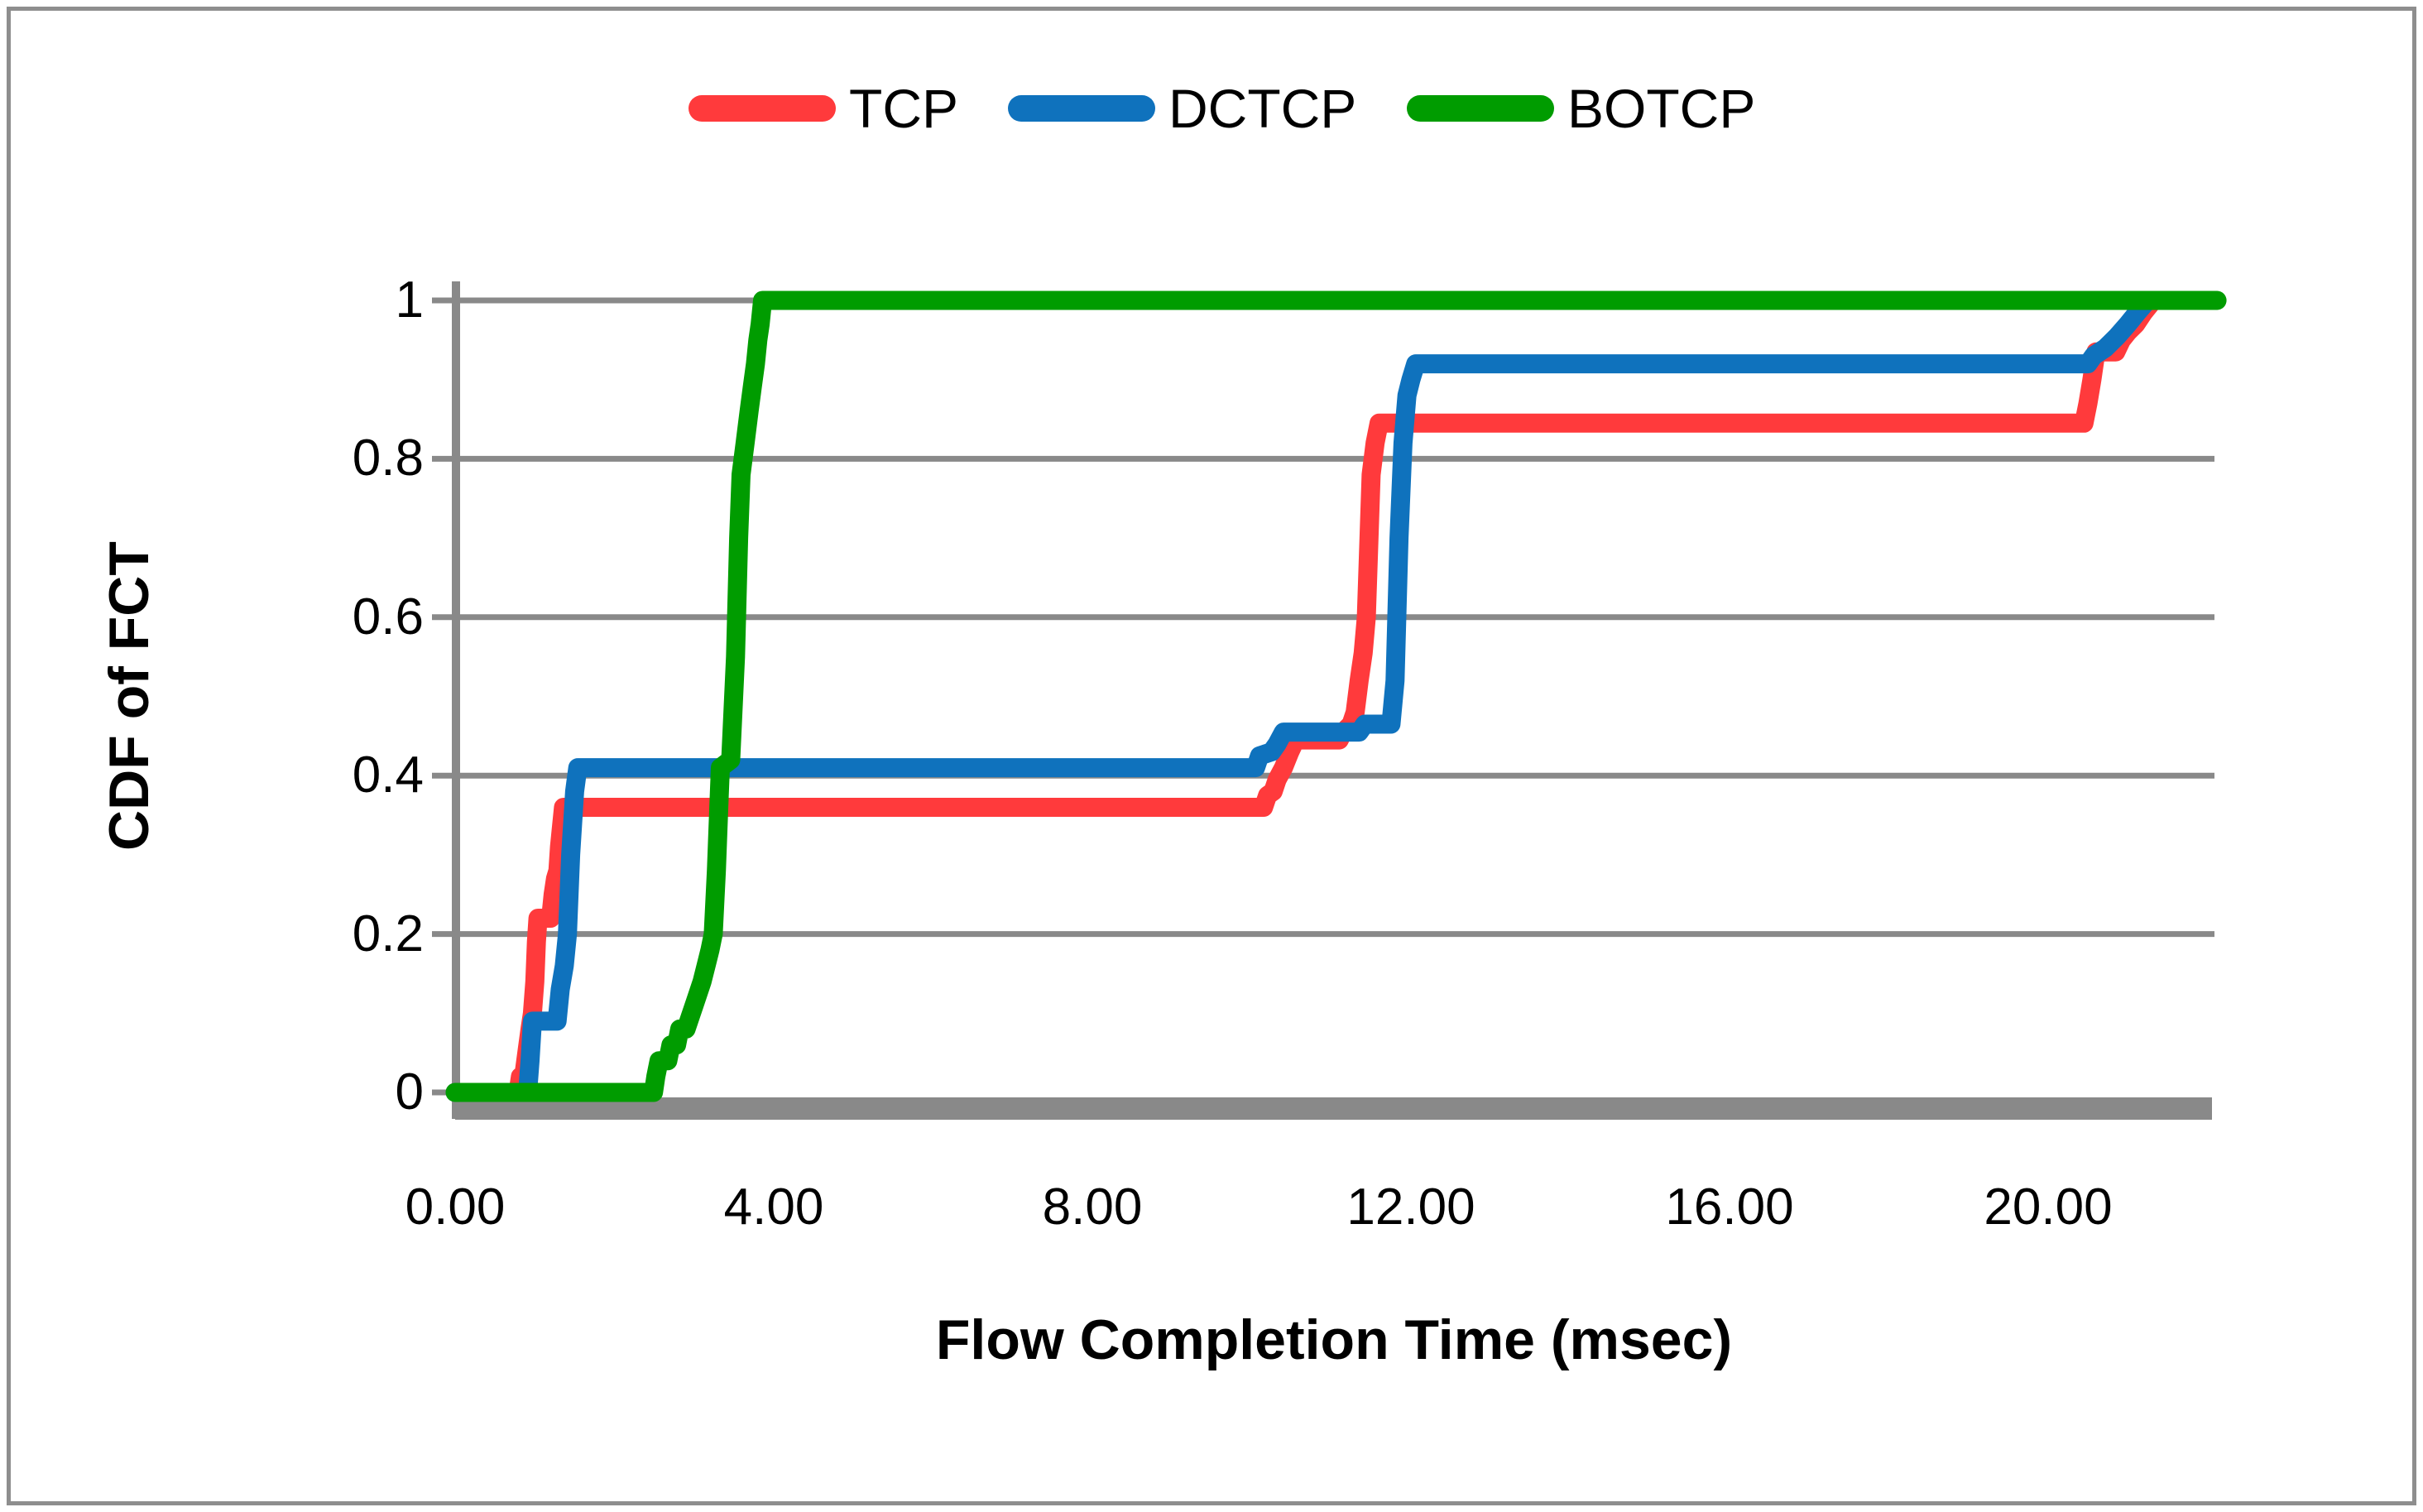 This screenshot has height=1512, width=2423. Describe the element at coordinates (1480, 108) in the screenshot. I see `legend-swatch-botcp` at that location.